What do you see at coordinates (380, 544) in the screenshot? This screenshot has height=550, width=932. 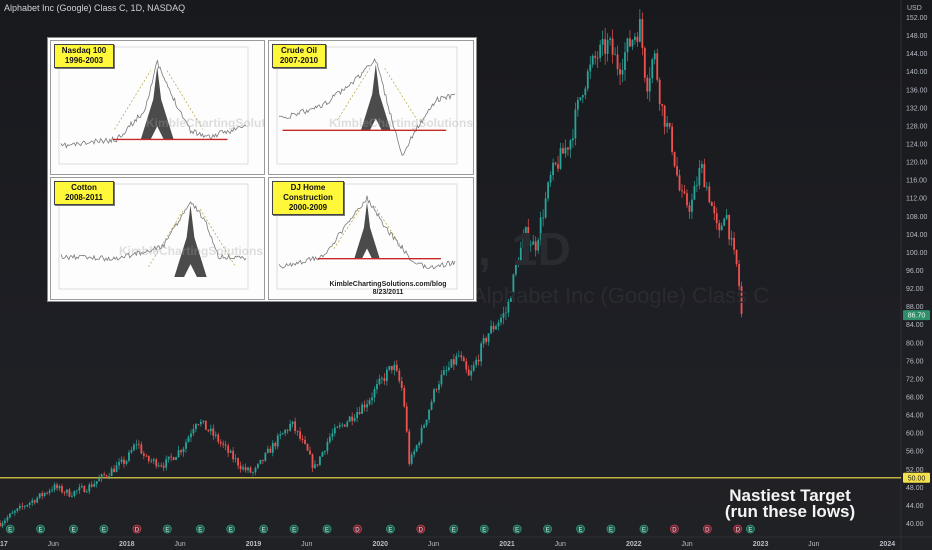 I see `x-tick-label: 2020` at bounding box center [380, 544].